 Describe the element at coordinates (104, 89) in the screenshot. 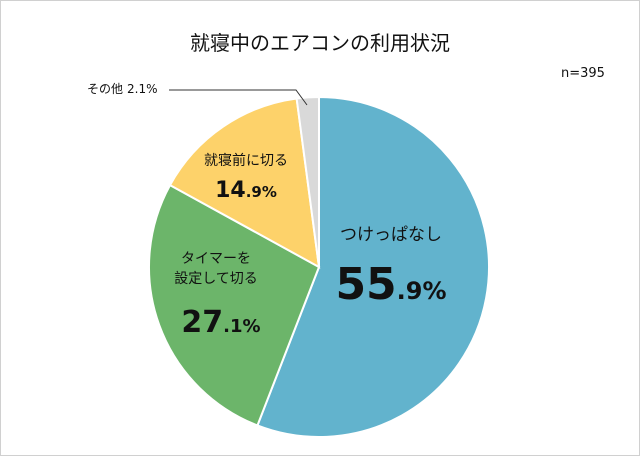

I see `slice-label: その他` at that location.